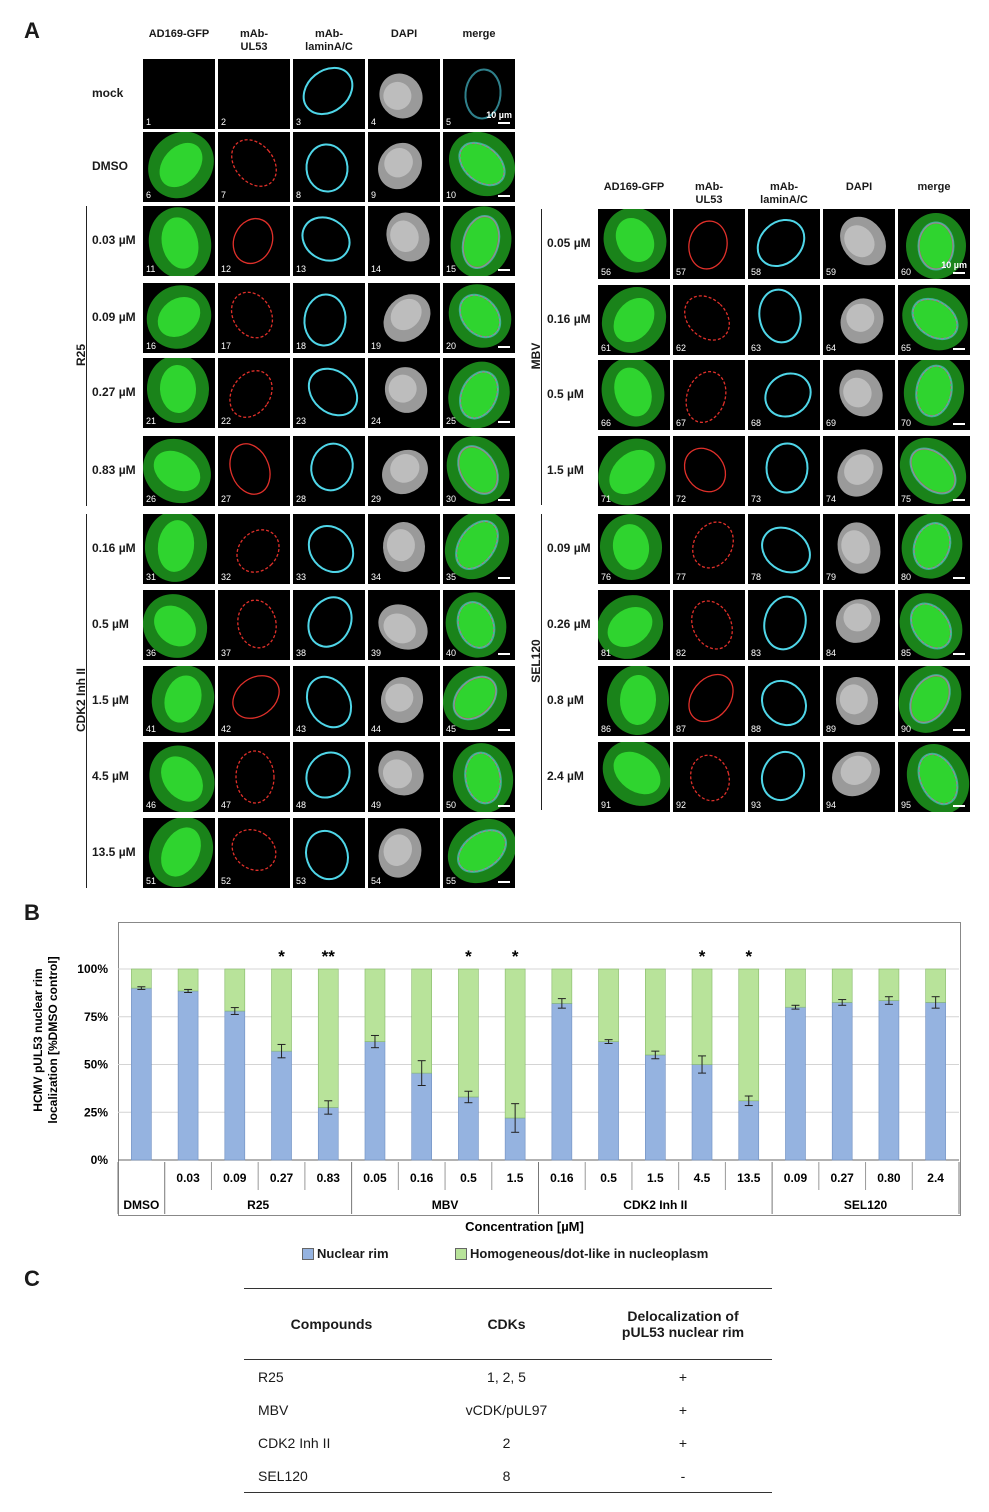  What do you see at coordinates (784, 320) in the screenshot?
I see `micrograph-cell: 63` at bounding box center [784, 320].